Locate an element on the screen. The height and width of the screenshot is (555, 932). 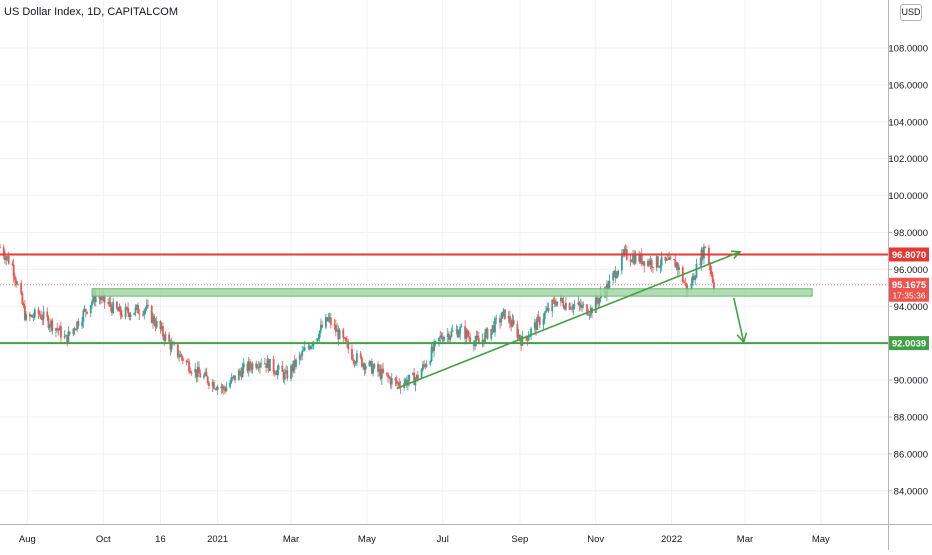
level-price-tag-bg is located at coordinates (909, 343).